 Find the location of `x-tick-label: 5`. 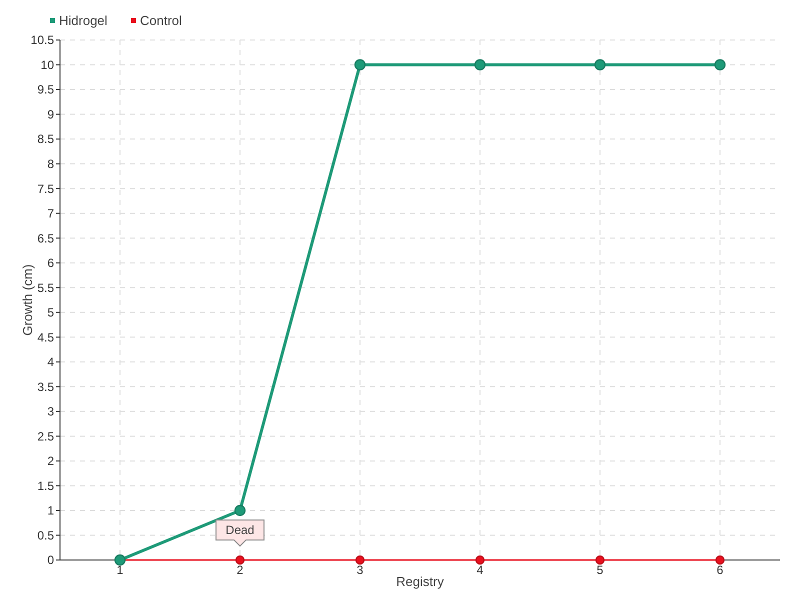

x-tick-label: 5 is located at coordinates (600, 570).